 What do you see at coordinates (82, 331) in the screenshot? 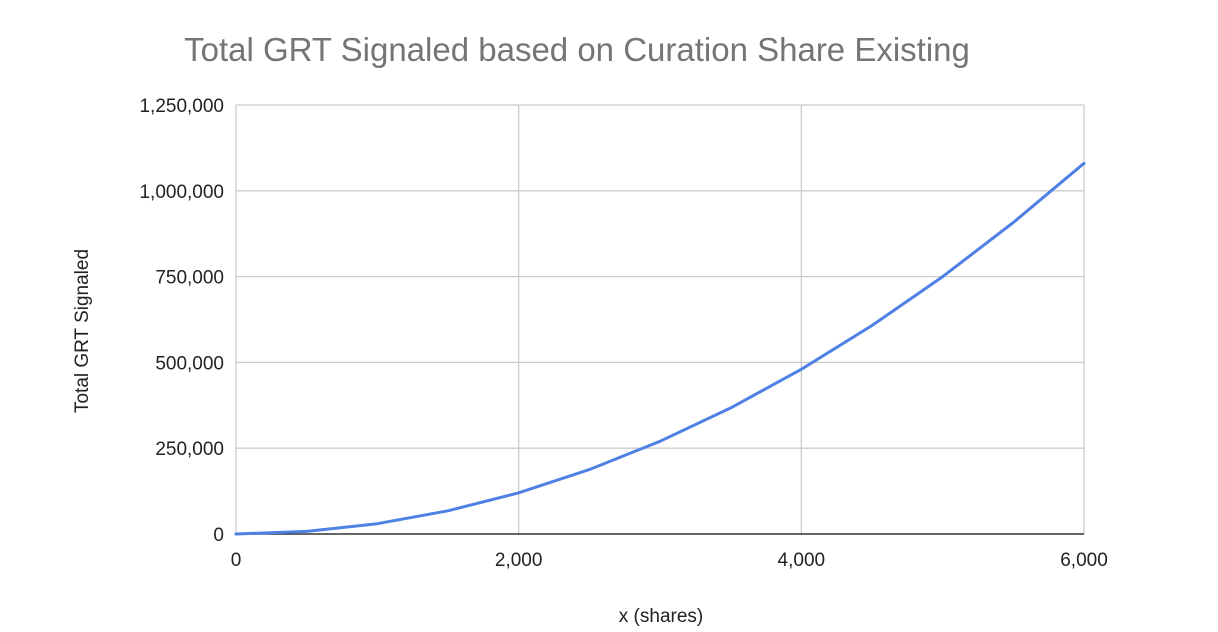
I see `y-axis-title: Total GRT Signaled` at bounding box center [82, 331].